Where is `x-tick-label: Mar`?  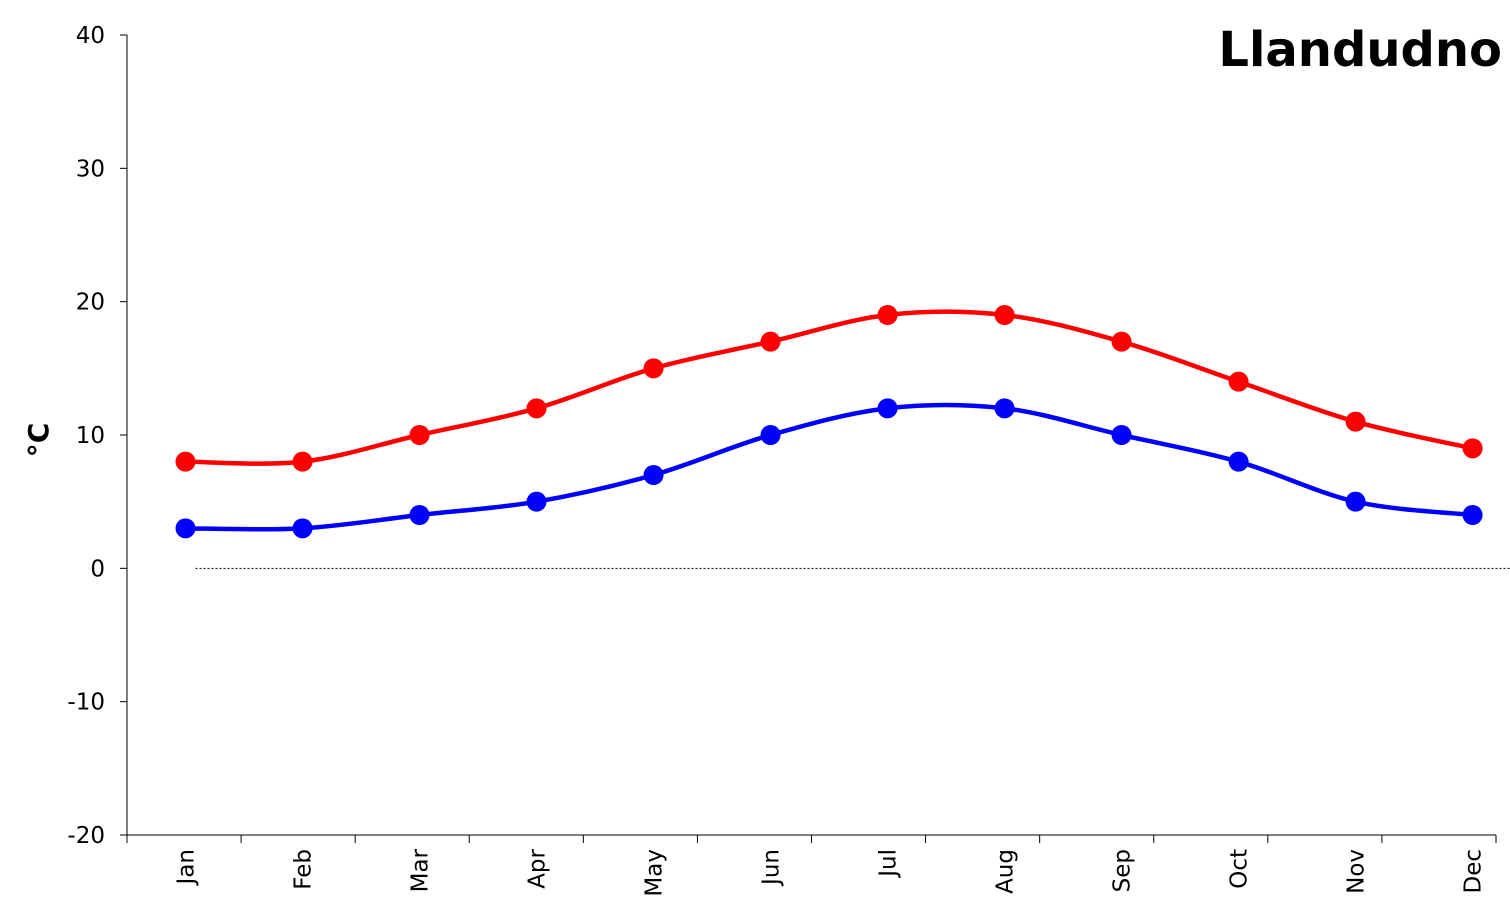
x-tick-label: Mar is located at coordinates (421, 870).